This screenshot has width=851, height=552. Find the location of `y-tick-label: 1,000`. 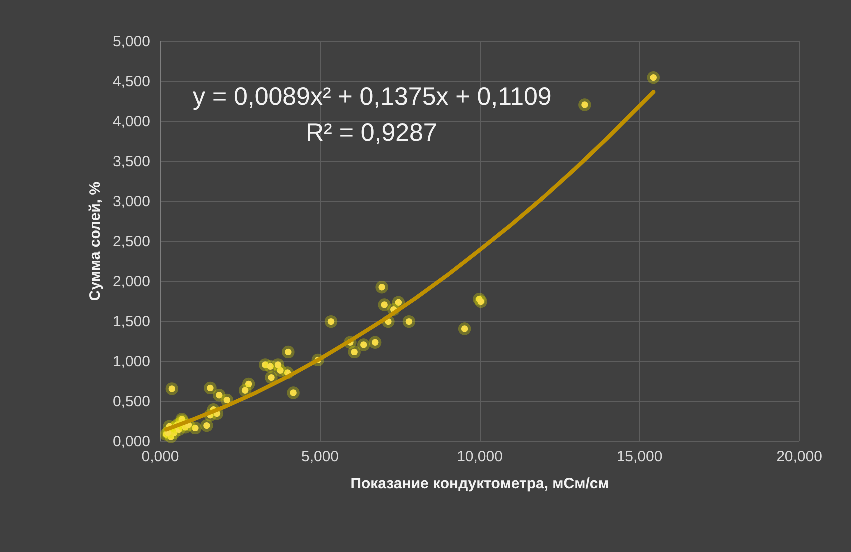

y-tick-label: 1,000 is located at coordinates (131, 362).